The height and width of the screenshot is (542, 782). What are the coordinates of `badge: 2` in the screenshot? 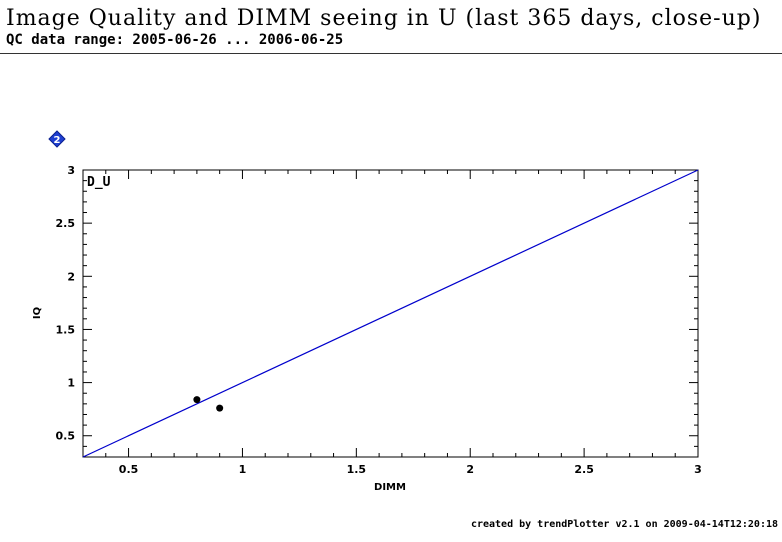 It's located at (57, 139).